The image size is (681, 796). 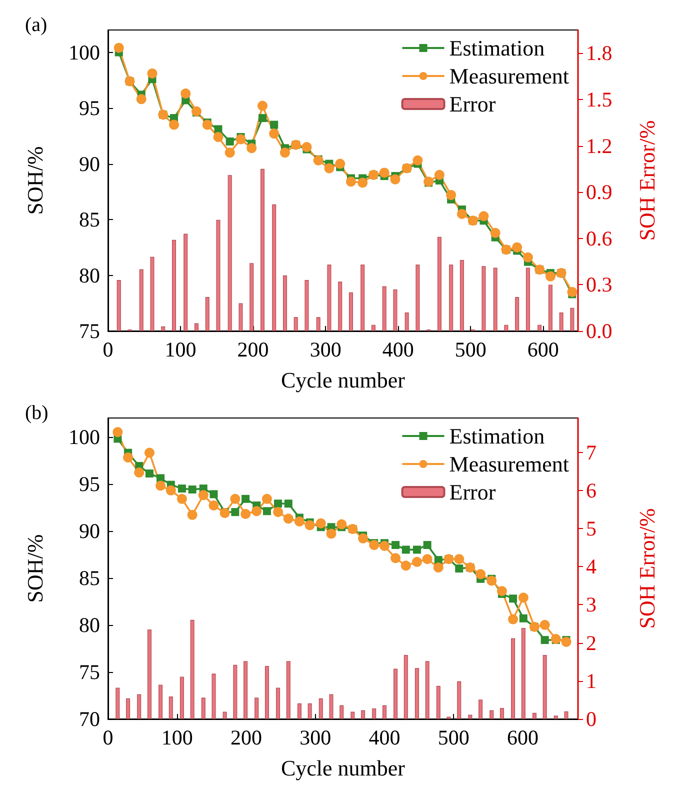 What do you see at coordinates (343, 380) in the screenshot?
I see `x-axis-title: Cycle number` at bounding box center [343, 380].